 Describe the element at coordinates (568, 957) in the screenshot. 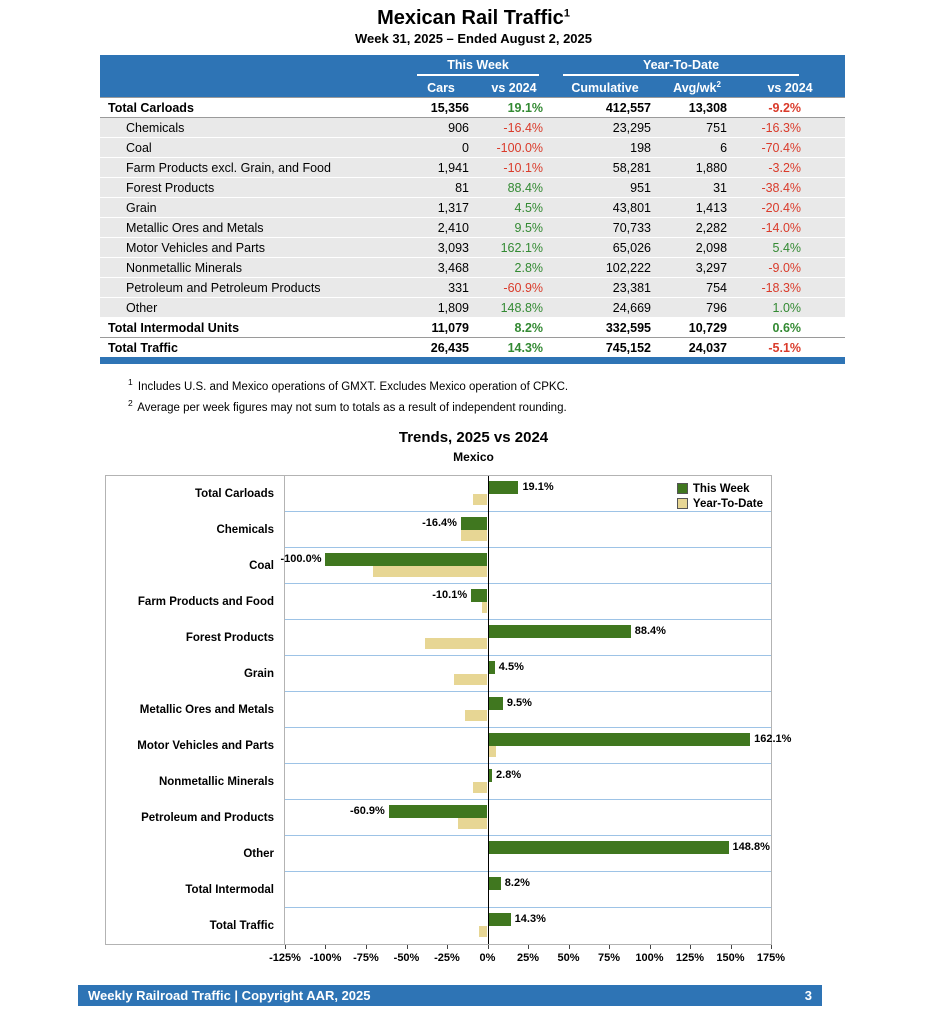

I see `tick-label: 50%` at that location.